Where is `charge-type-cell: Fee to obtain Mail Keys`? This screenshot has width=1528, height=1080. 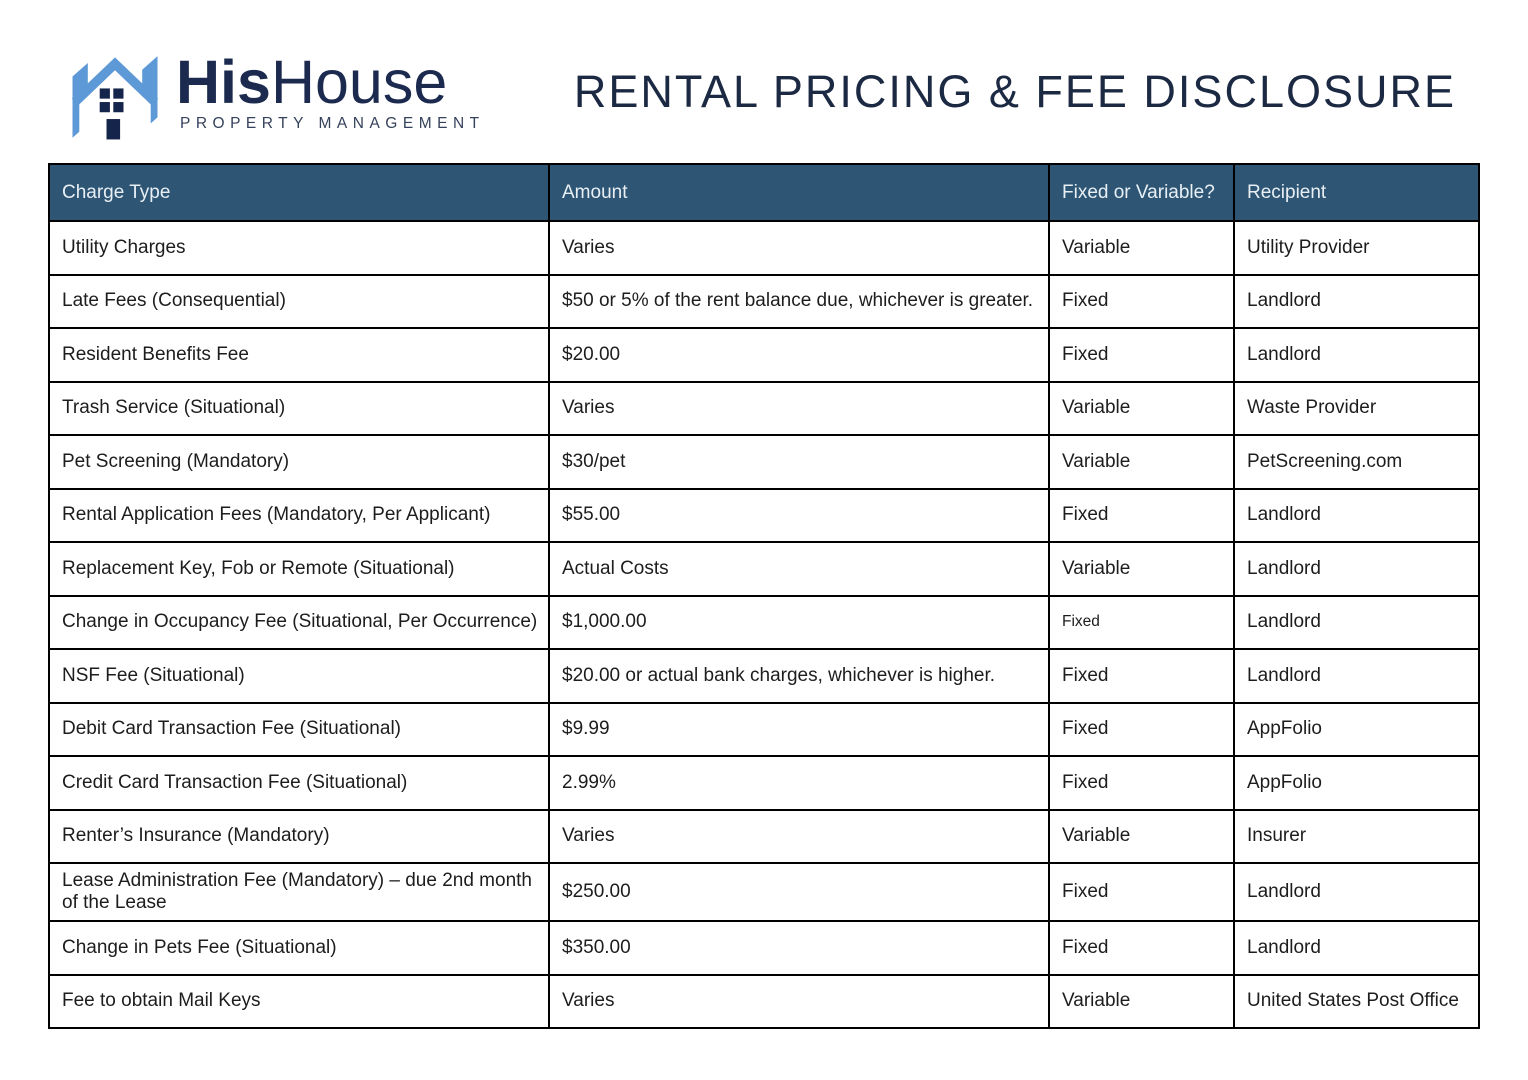
charge-type-cell: Fee to obtain Mail Keys is located at coordinates (299, 1001).